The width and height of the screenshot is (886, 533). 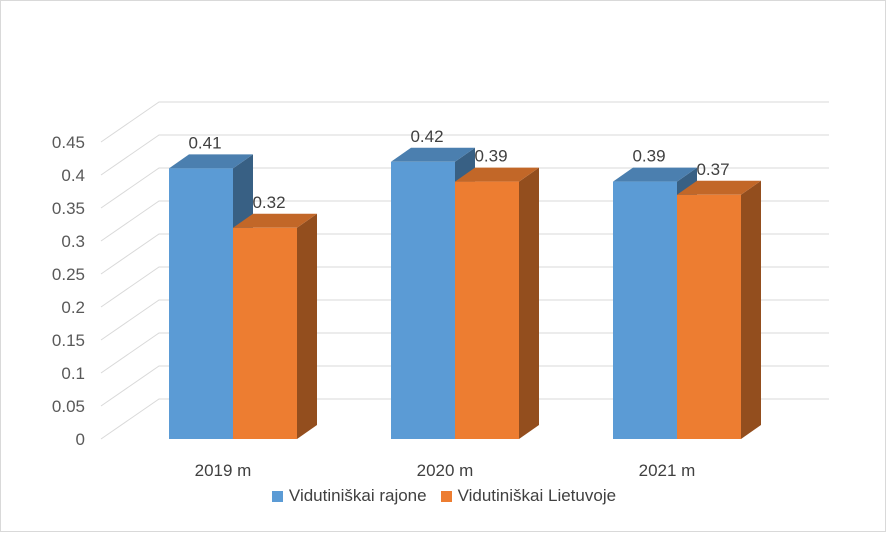 I want to click on bar-2-2020-m, so click(x=497, y=303).